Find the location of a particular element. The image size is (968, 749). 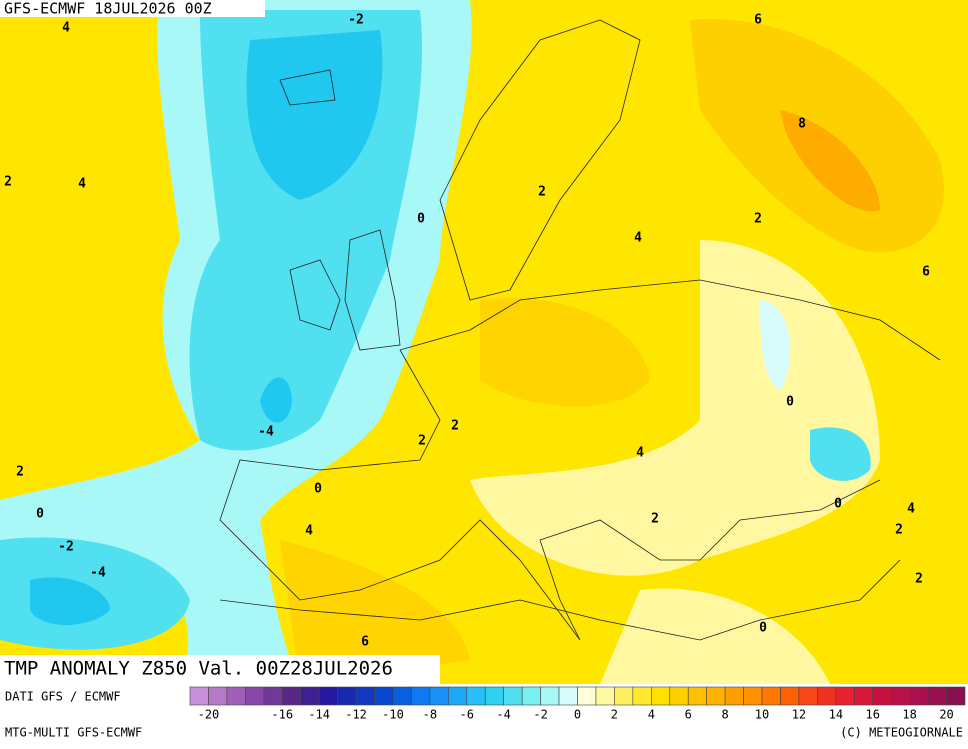

map-title: TMP ANOMALY Z850 Val. 00Z28JUL2026 is located at coordinates (198, 669).